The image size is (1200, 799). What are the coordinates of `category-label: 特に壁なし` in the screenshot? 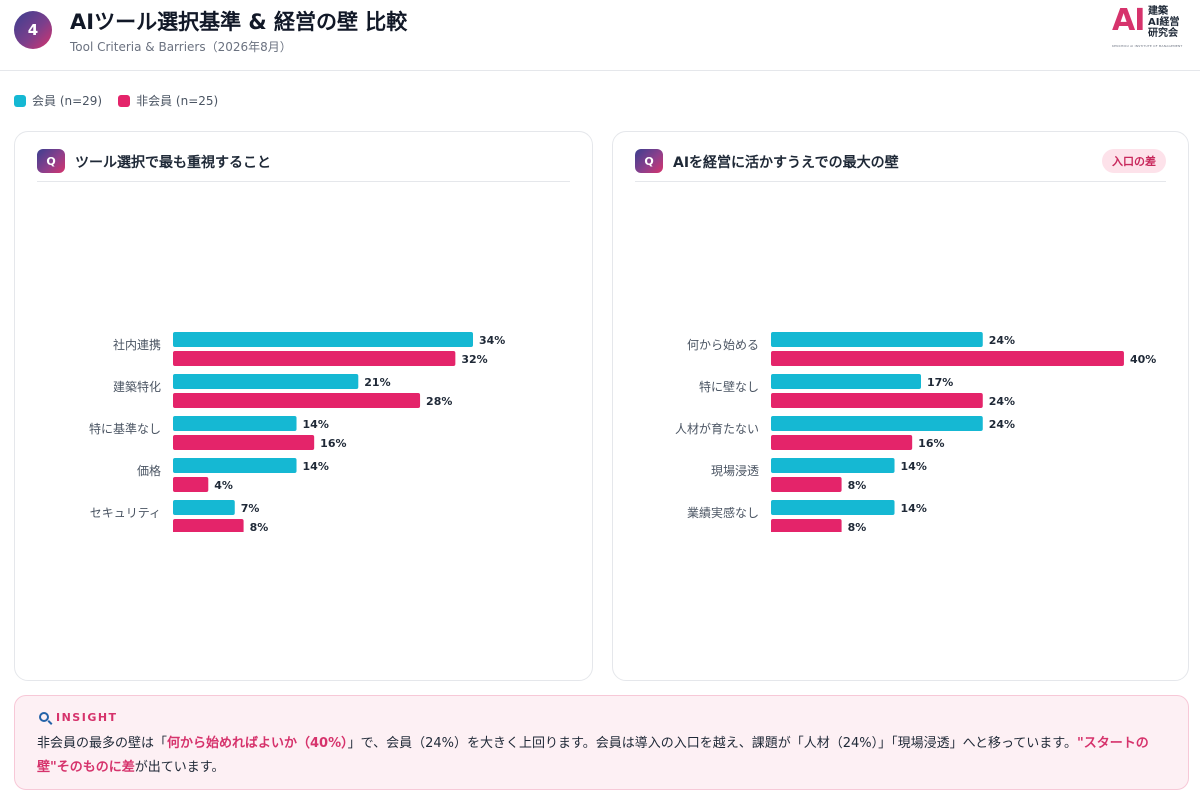 It's located at (729, 386).